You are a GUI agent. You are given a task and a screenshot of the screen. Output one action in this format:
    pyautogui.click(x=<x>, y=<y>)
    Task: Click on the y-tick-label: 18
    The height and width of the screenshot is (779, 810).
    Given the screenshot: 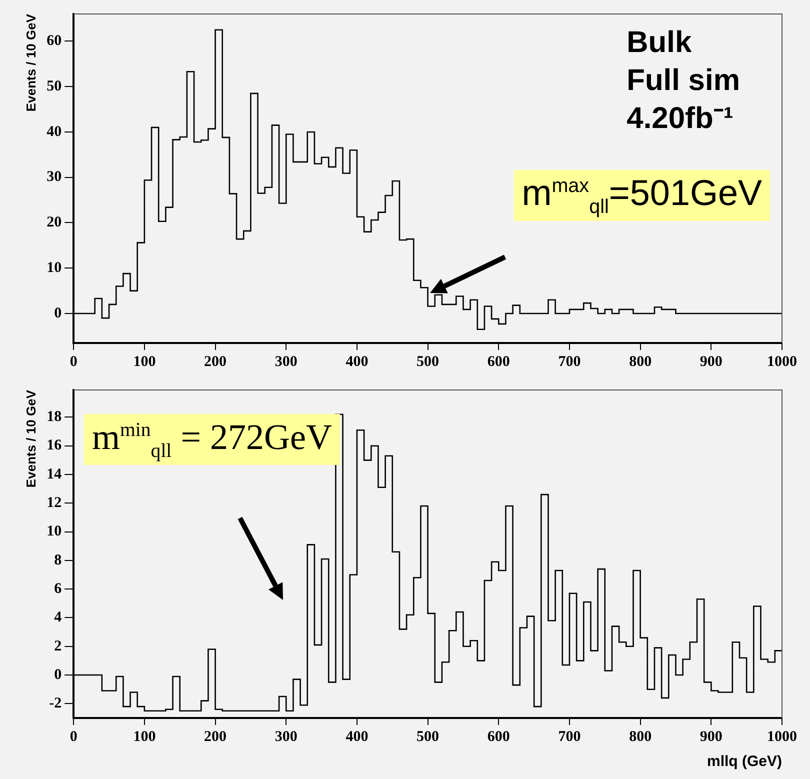 What is the action you would take?
    pyautogui.click(x=54, y=417)
    